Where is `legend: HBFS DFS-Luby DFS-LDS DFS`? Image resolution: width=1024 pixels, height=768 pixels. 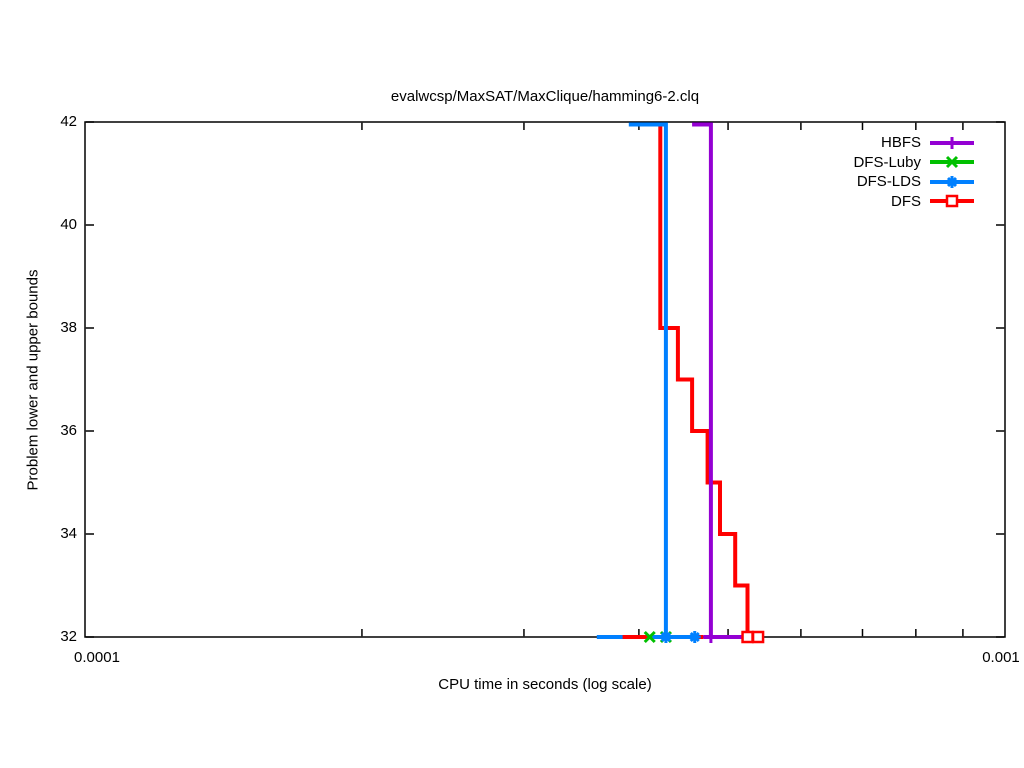
legend: HBFS DFS-Luby DFS-LDS DFS is located at coordinates (914, 172).